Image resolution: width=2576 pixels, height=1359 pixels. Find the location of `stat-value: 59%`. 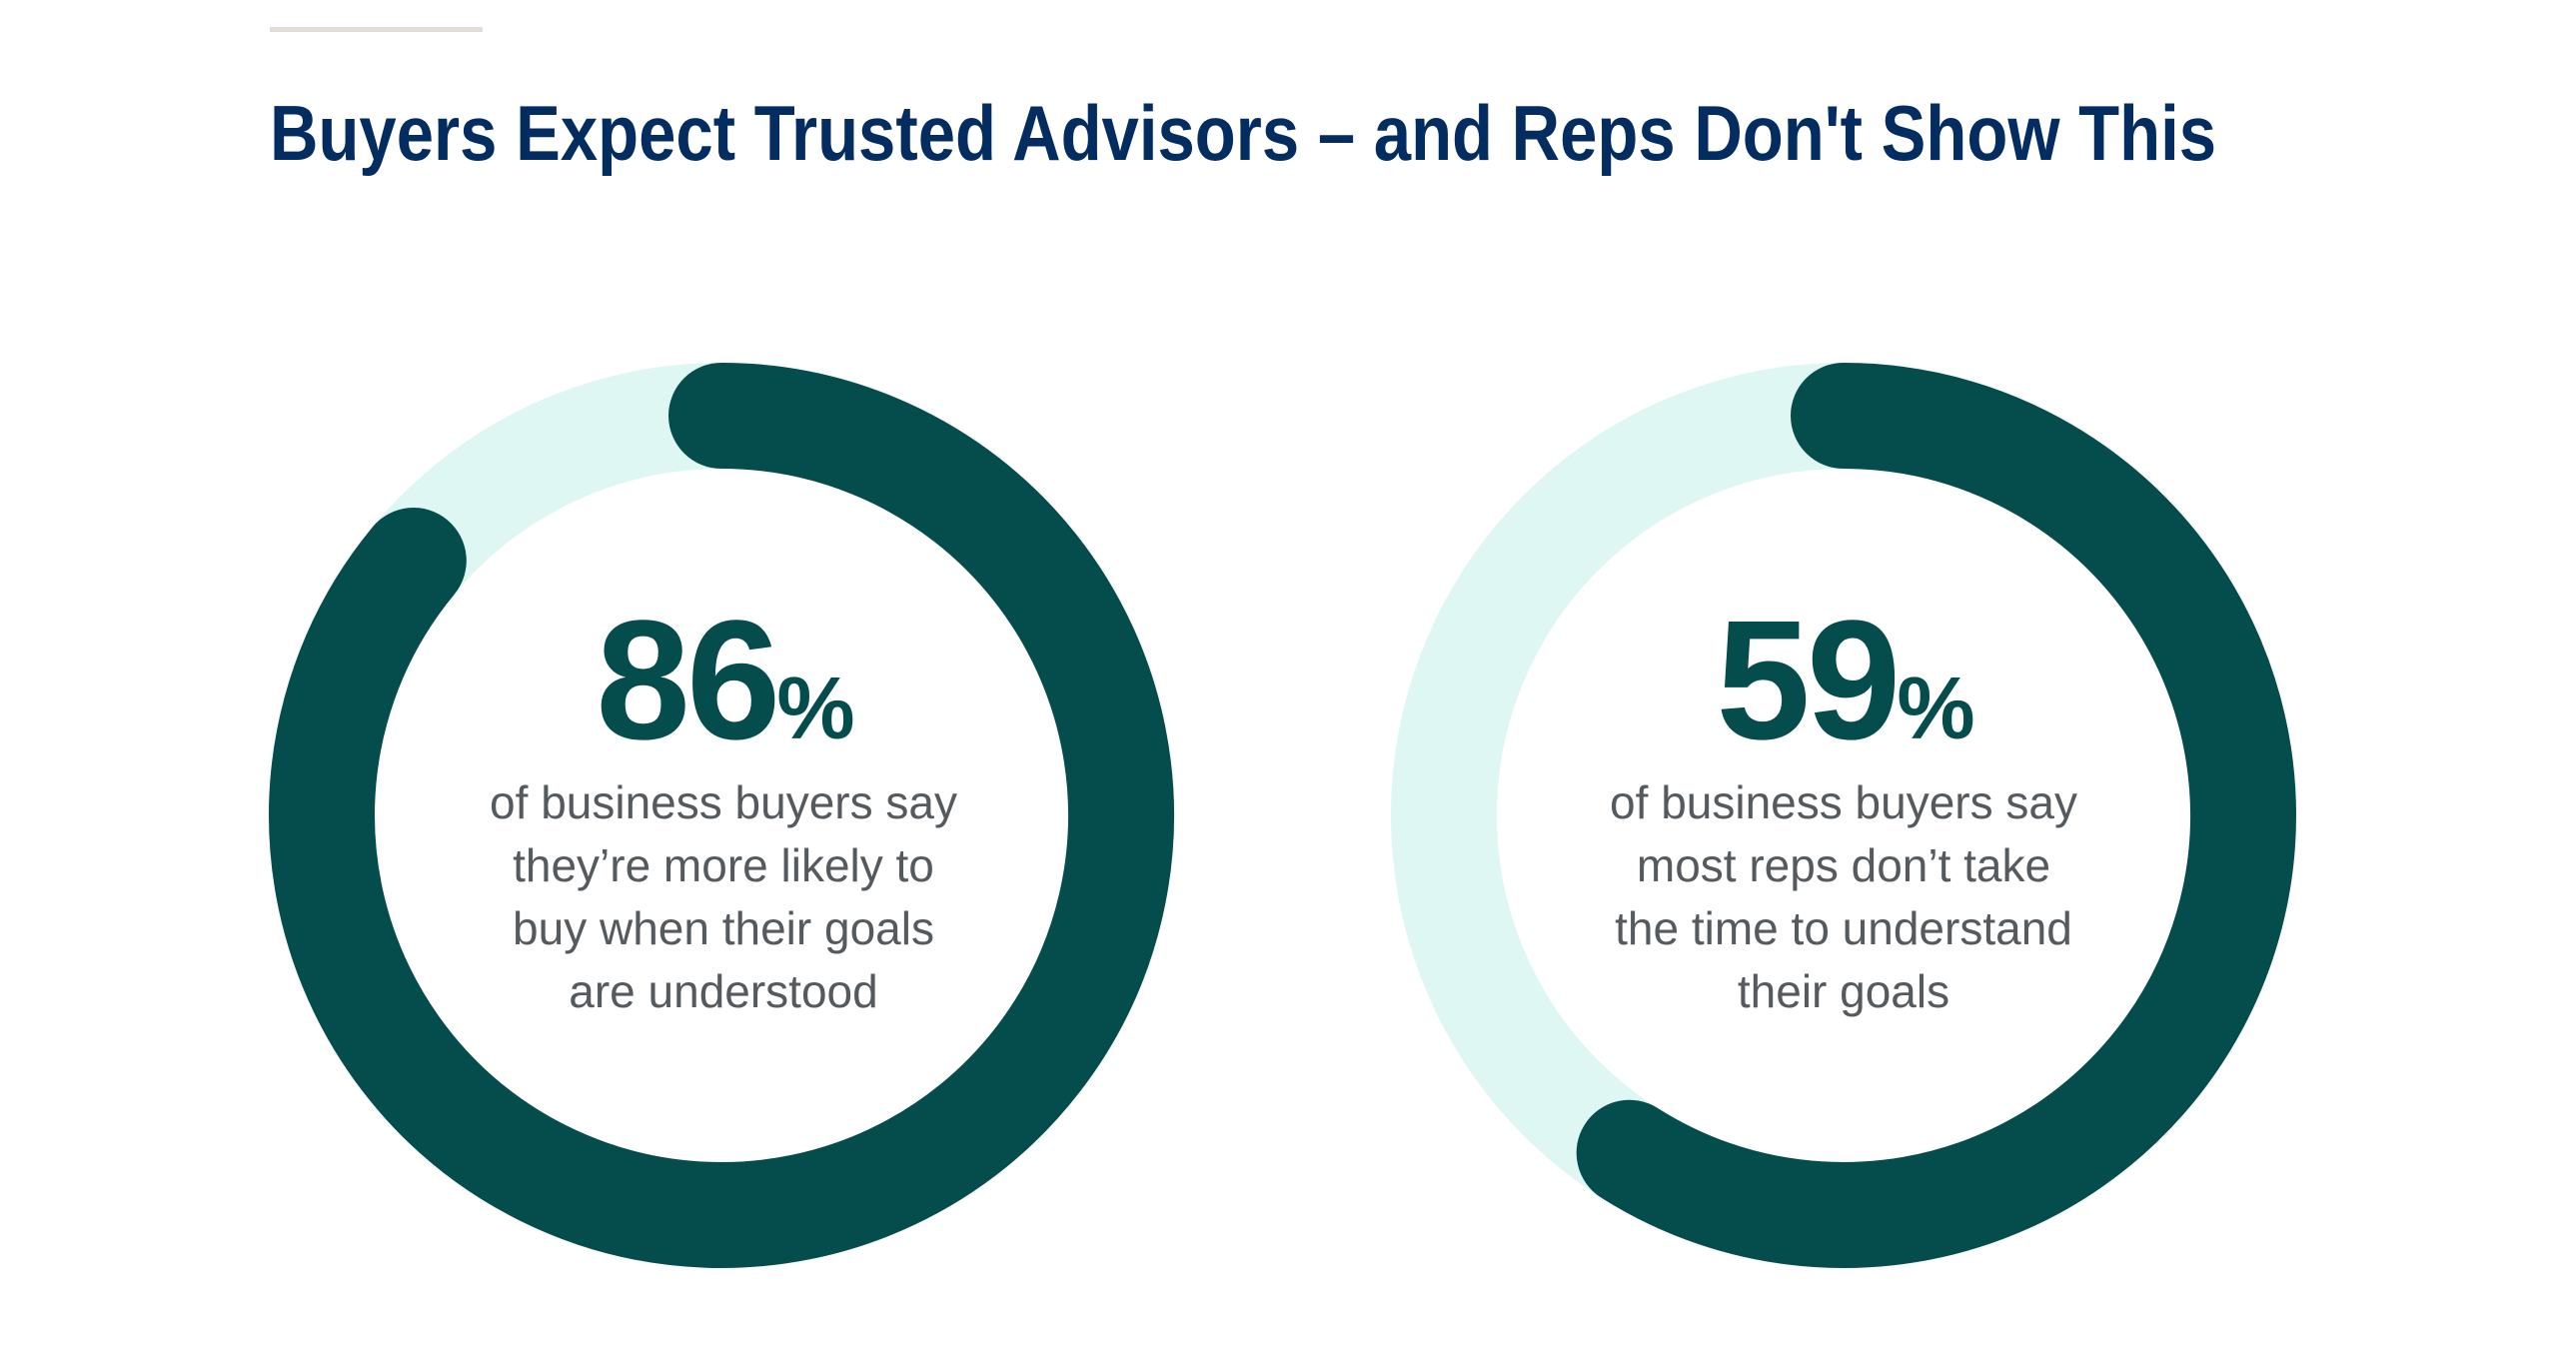

stat-value: 59% is located at coordinates (1843, 680).